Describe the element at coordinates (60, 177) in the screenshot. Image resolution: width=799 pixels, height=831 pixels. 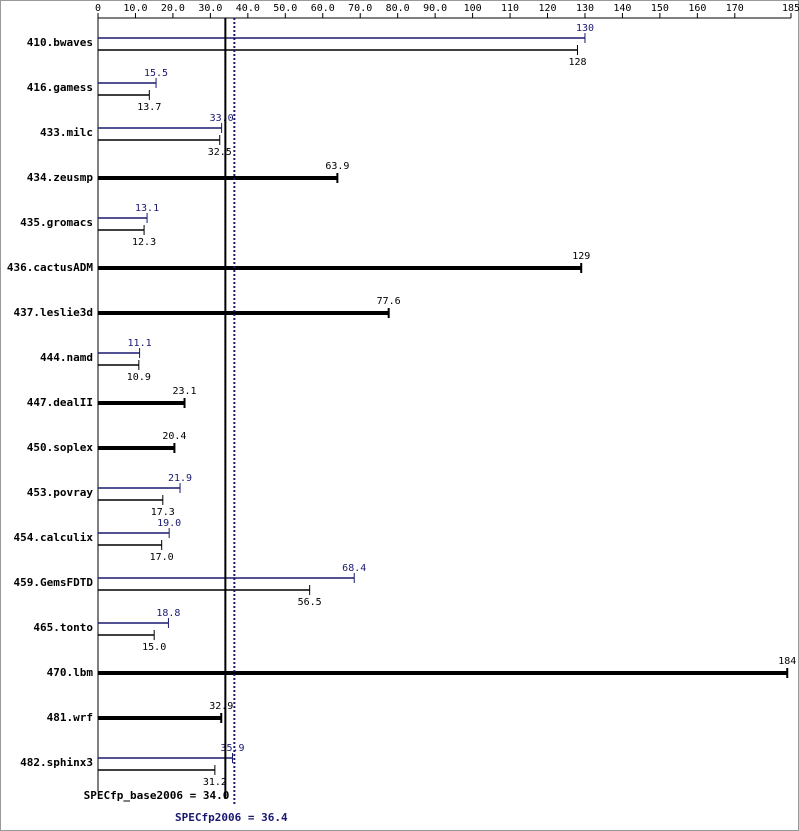
I see `category-label: 434.zeusmp` at that location.